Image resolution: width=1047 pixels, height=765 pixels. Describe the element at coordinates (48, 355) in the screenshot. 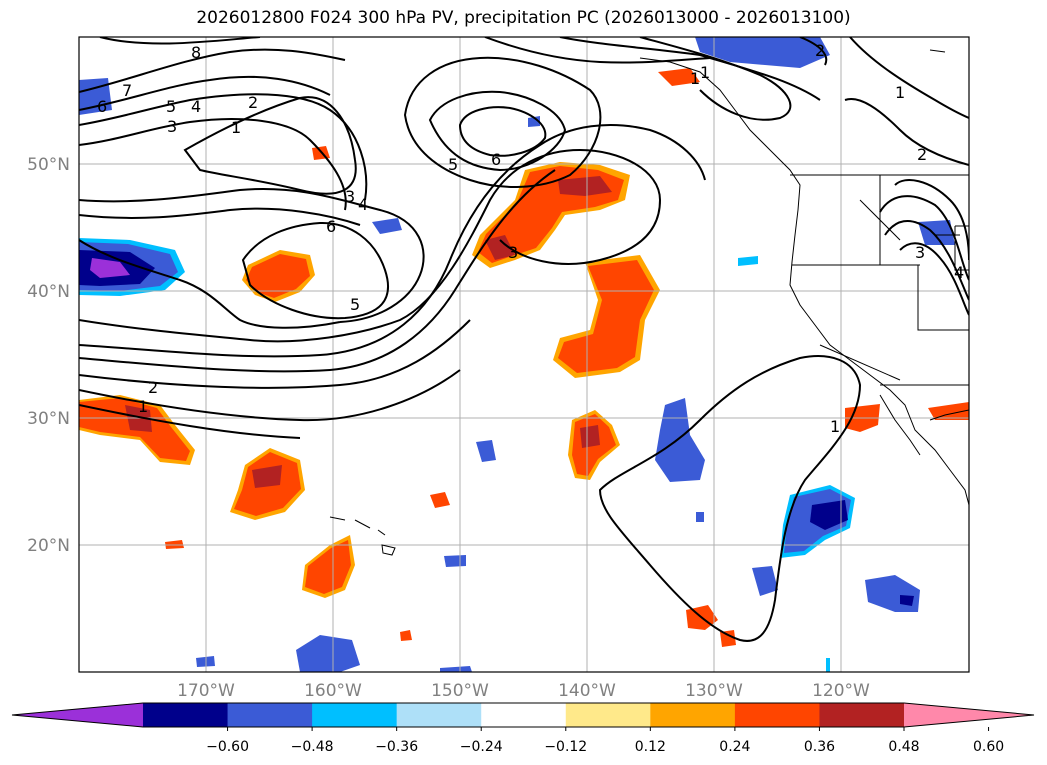

I see `latitude-labels: 50°N 40°N 30°N 20°N` at that location.